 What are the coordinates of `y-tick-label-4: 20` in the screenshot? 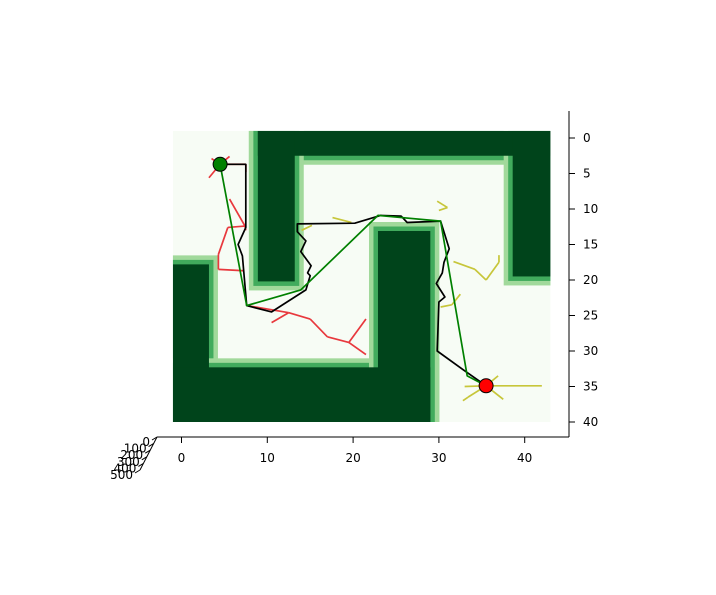 It's located at (590, 280).